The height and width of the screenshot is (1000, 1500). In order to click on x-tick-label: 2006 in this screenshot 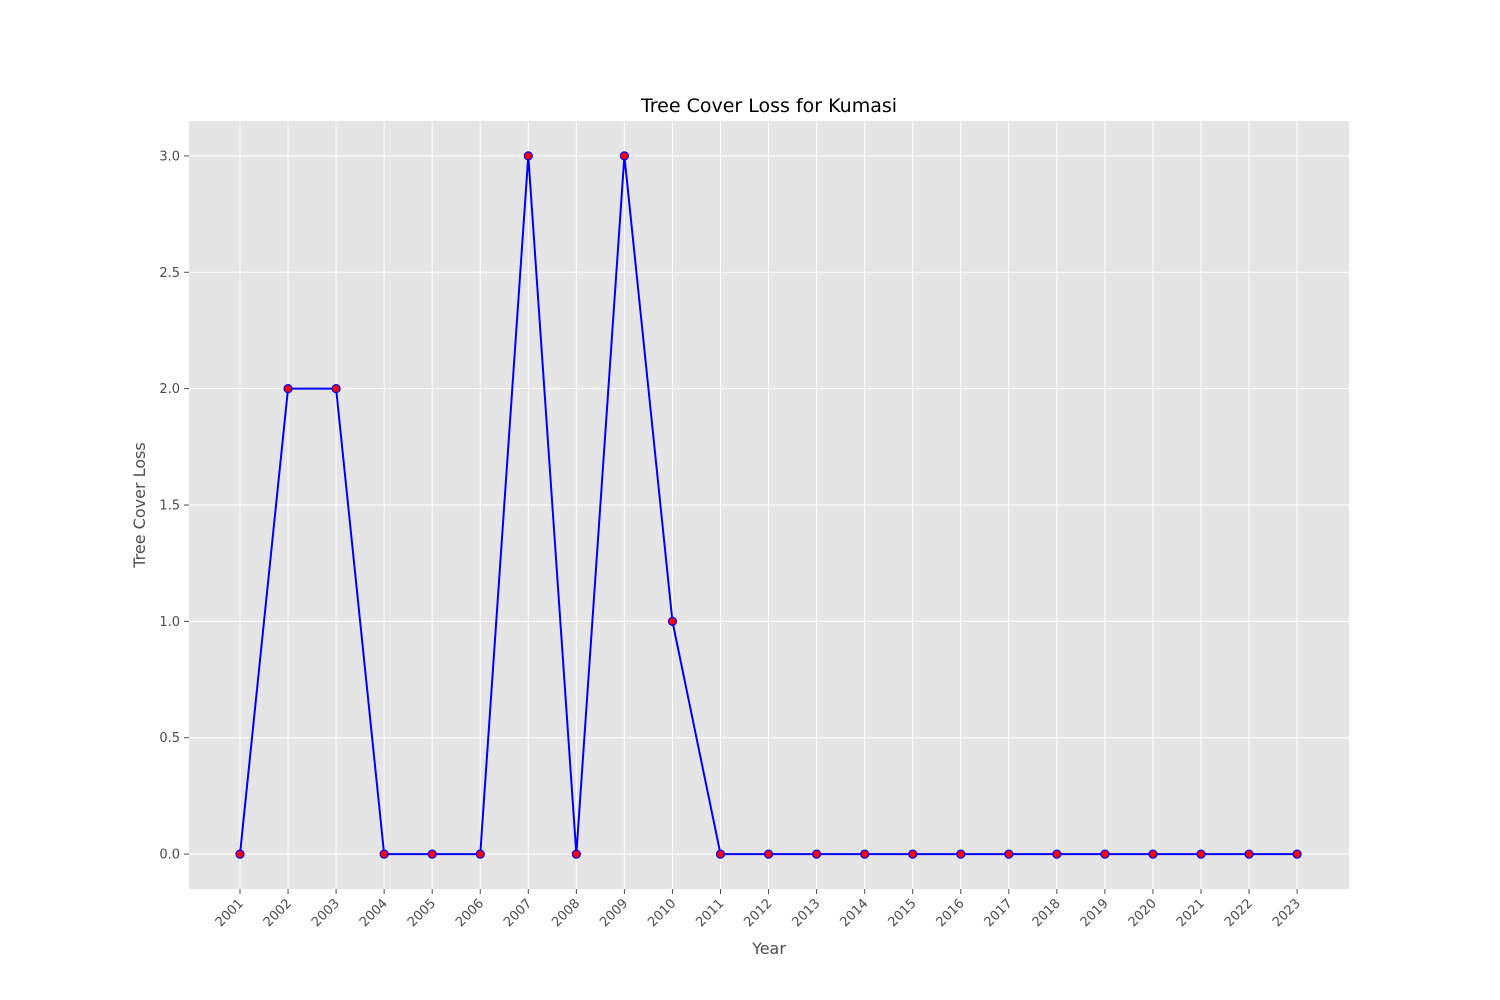, I will do `click(470, 913)`.